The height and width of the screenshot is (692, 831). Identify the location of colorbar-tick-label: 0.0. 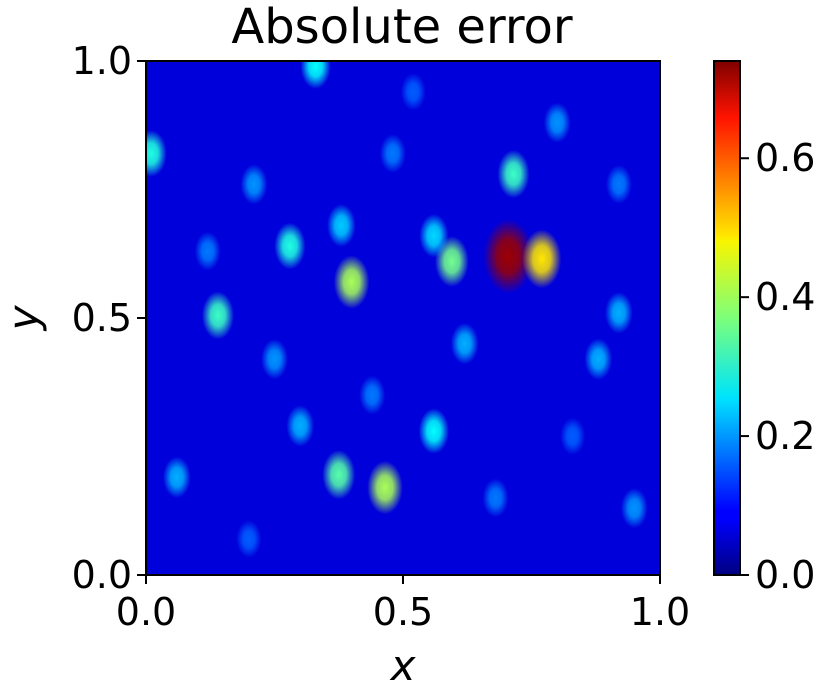
(785, 575).